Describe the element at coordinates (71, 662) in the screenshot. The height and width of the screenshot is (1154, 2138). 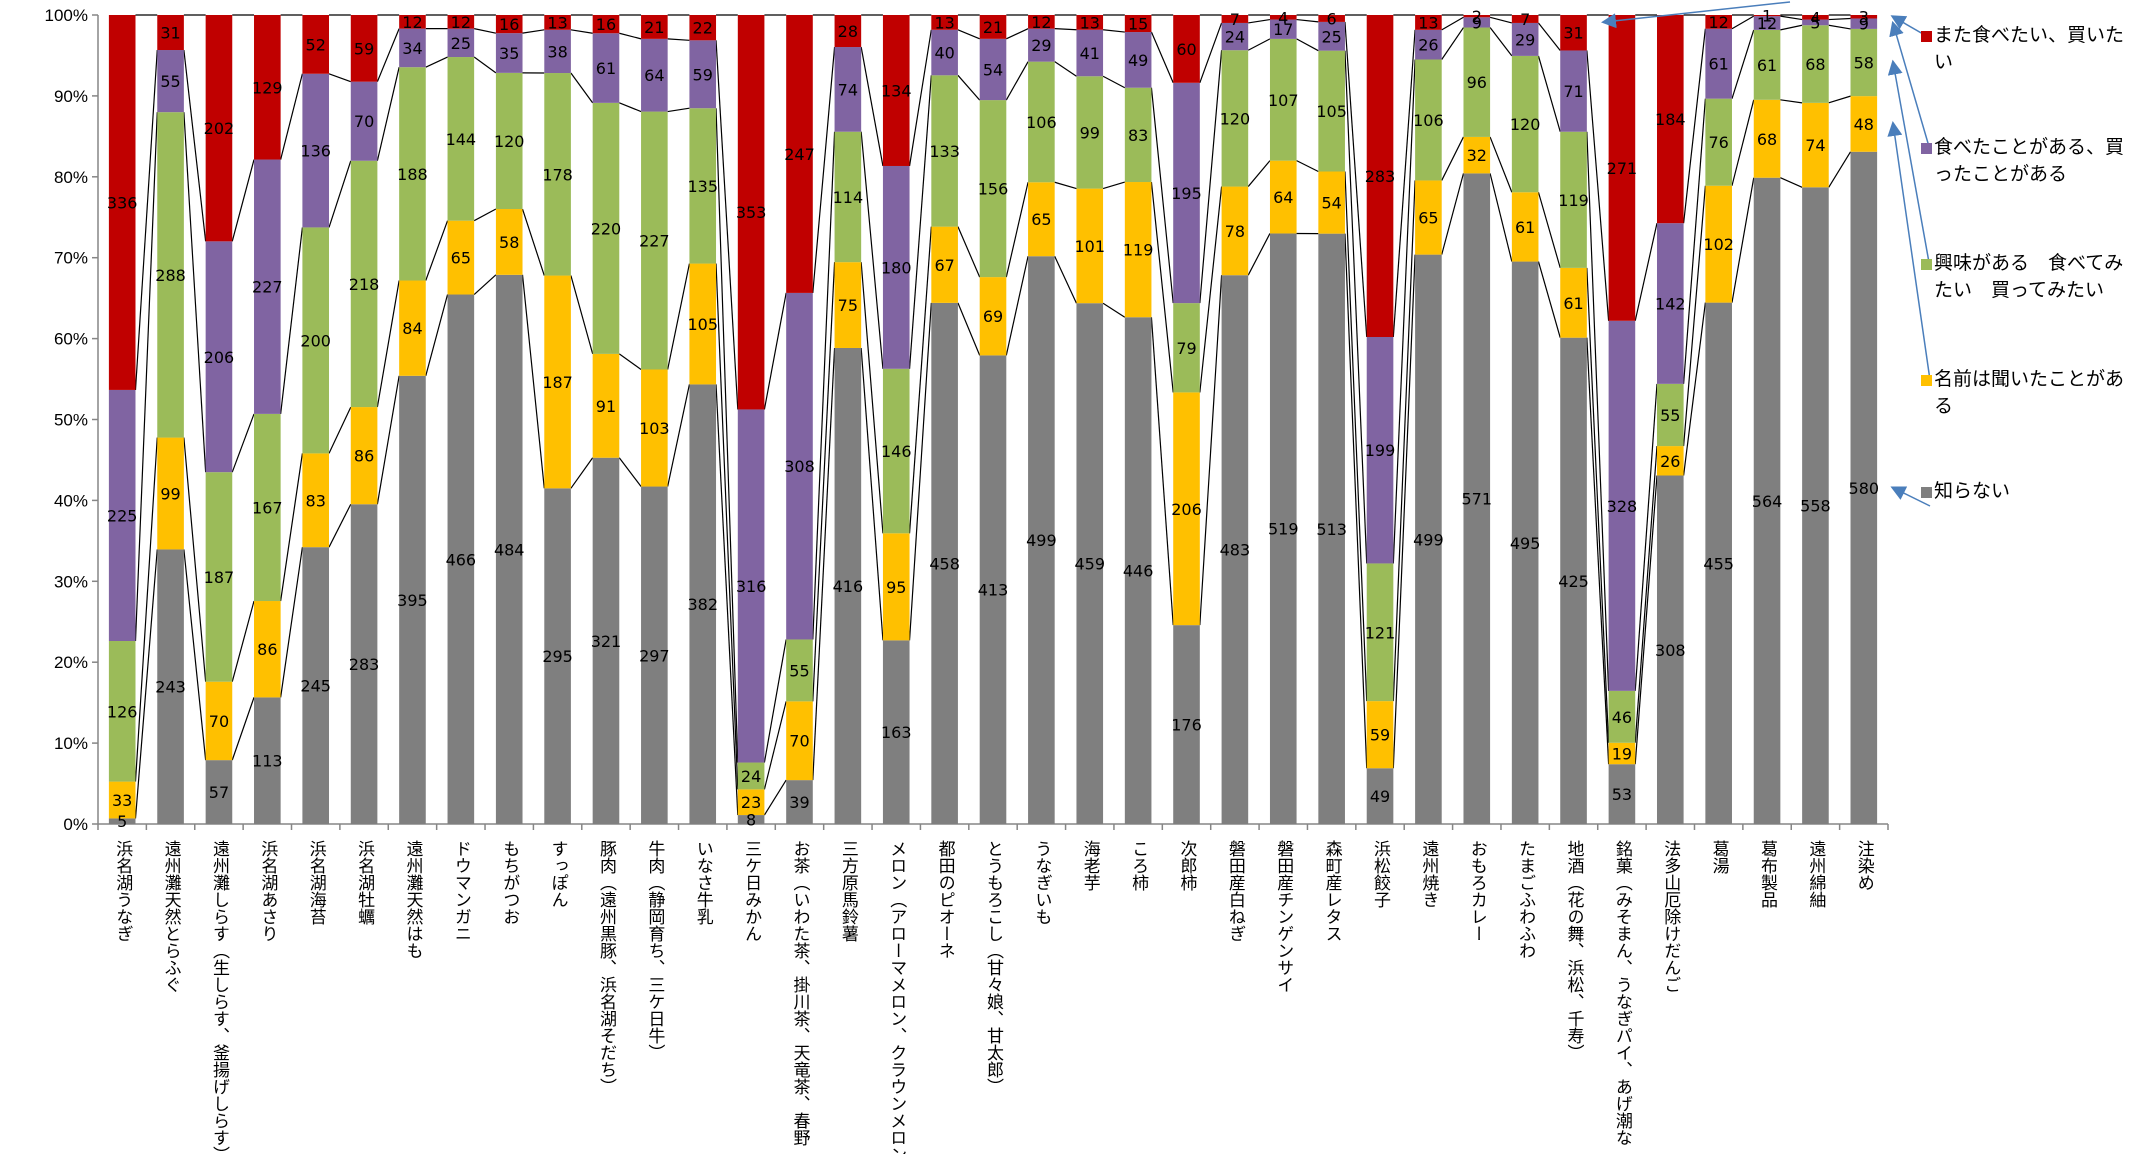
I see `y-tick-label: 20%` at that location.